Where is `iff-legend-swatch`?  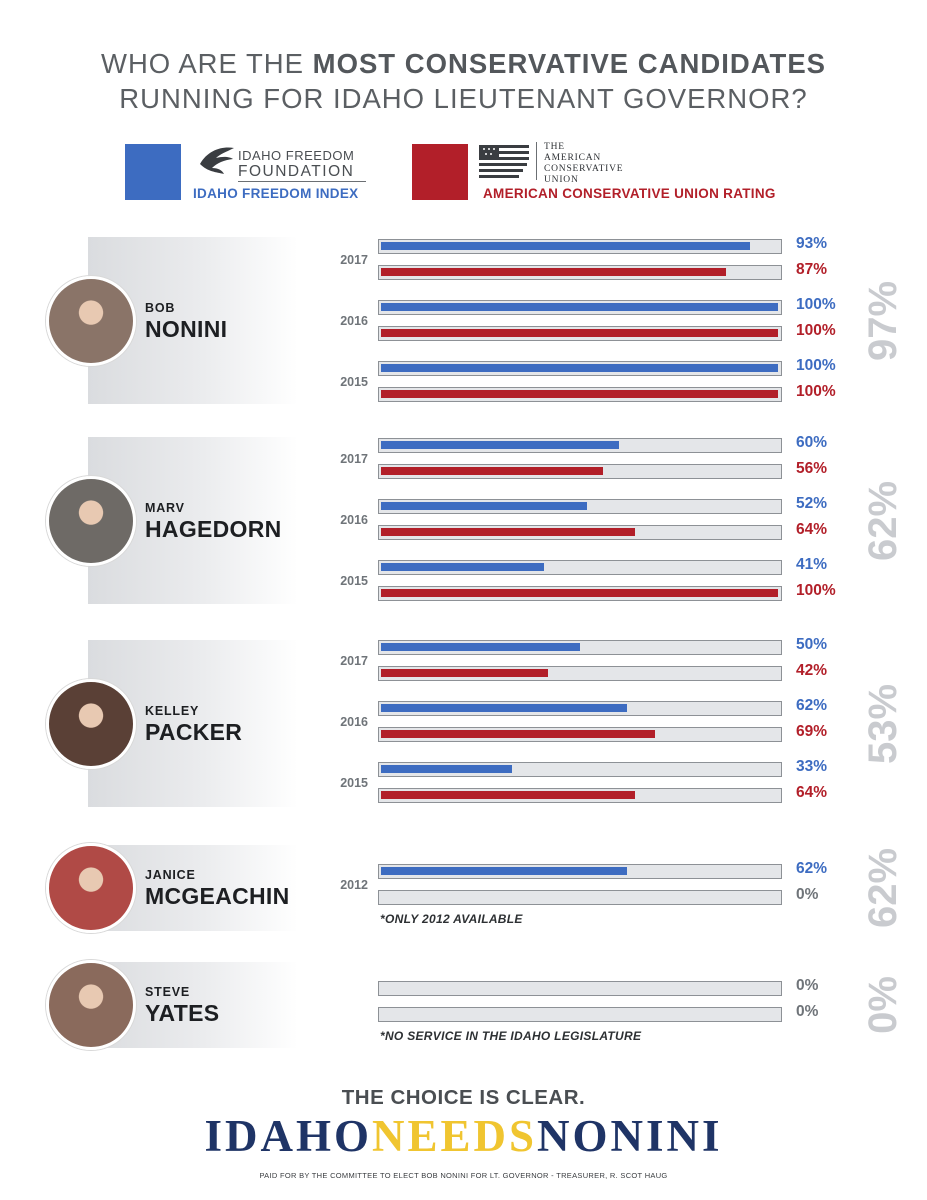
iff-legend-swatch is located at coordinates (153, 172).